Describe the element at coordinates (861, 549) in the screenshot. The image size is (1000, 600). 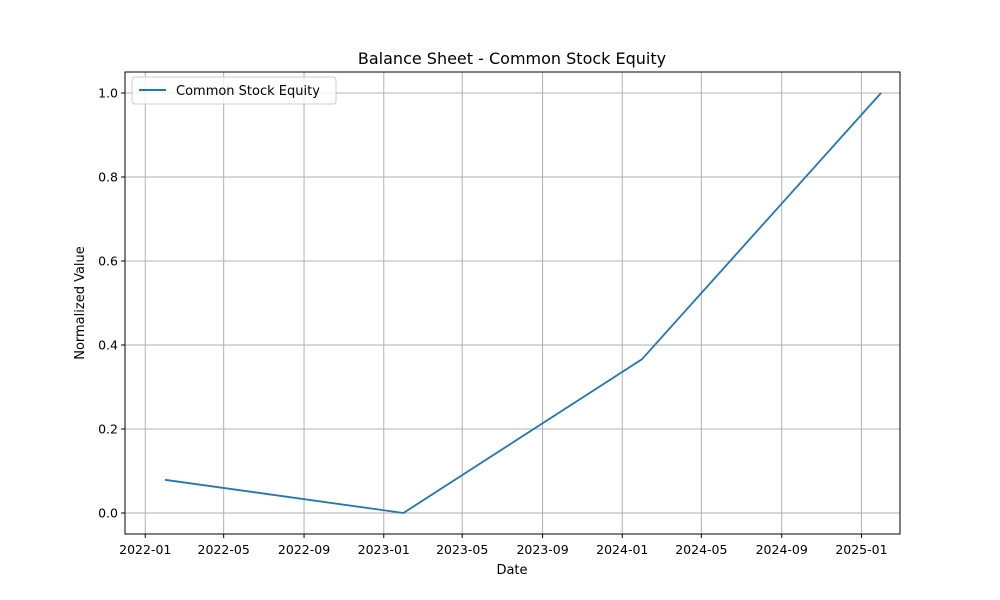
I see `x-tick-label: 2025-01` at that location.